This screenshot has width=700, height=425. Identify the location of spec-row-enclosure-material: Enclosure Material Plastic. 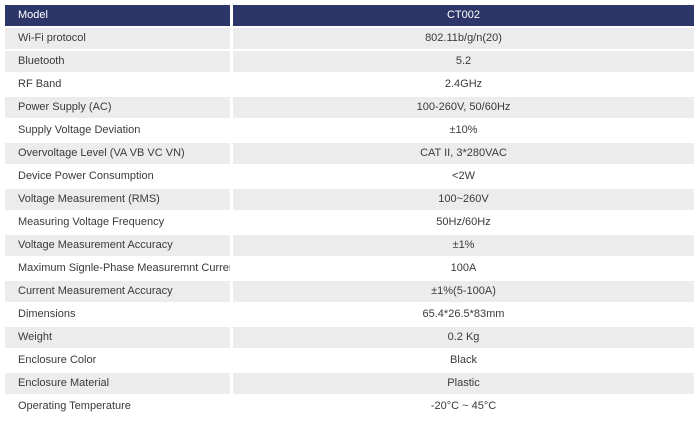
(349, 383).